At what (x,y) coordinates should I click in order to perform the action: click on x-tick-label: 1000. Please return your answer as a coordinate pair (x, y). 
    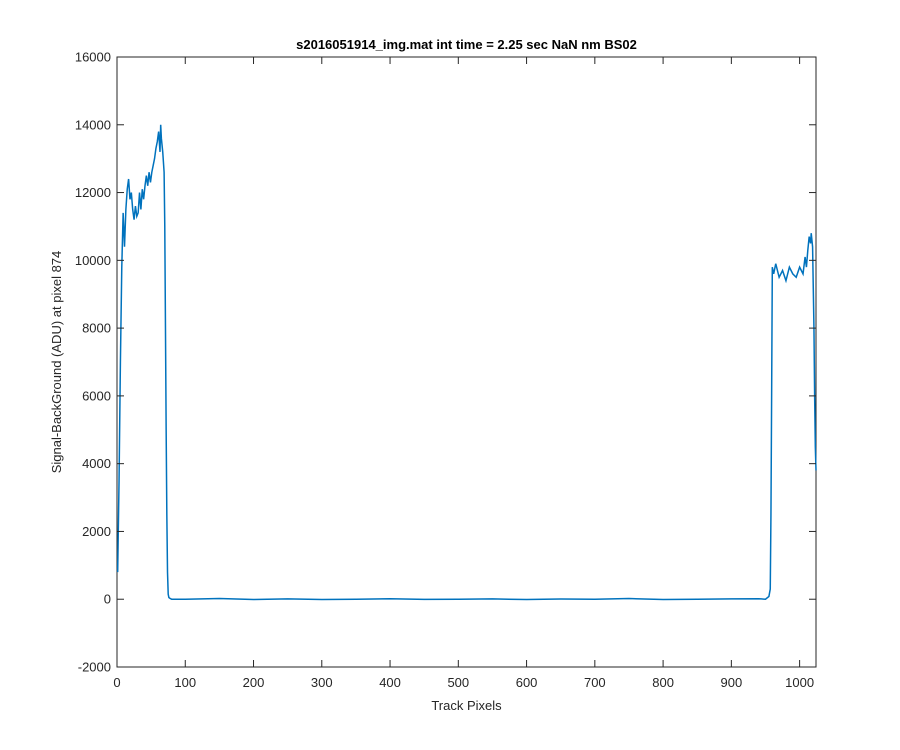
    Looking at the image, I should click on (799, 682).